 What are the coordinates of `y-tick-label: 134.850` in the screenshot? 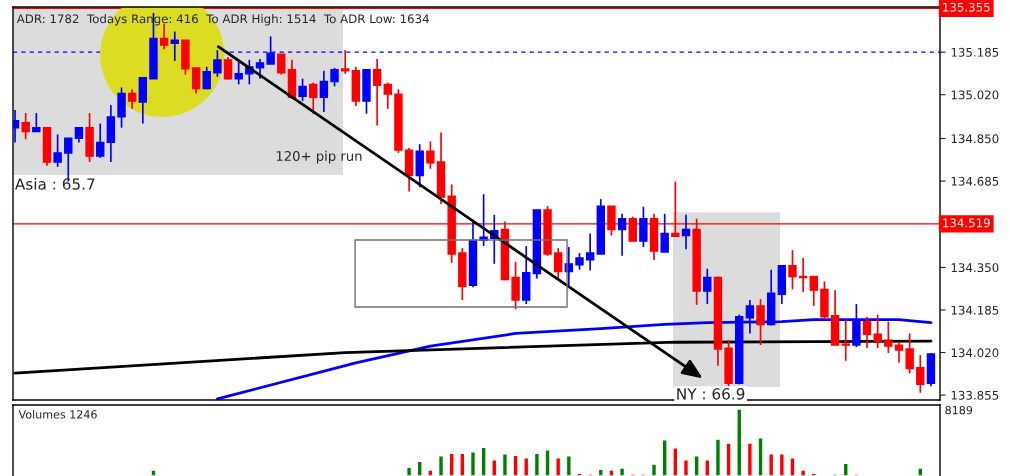 It's located at (975, 139).